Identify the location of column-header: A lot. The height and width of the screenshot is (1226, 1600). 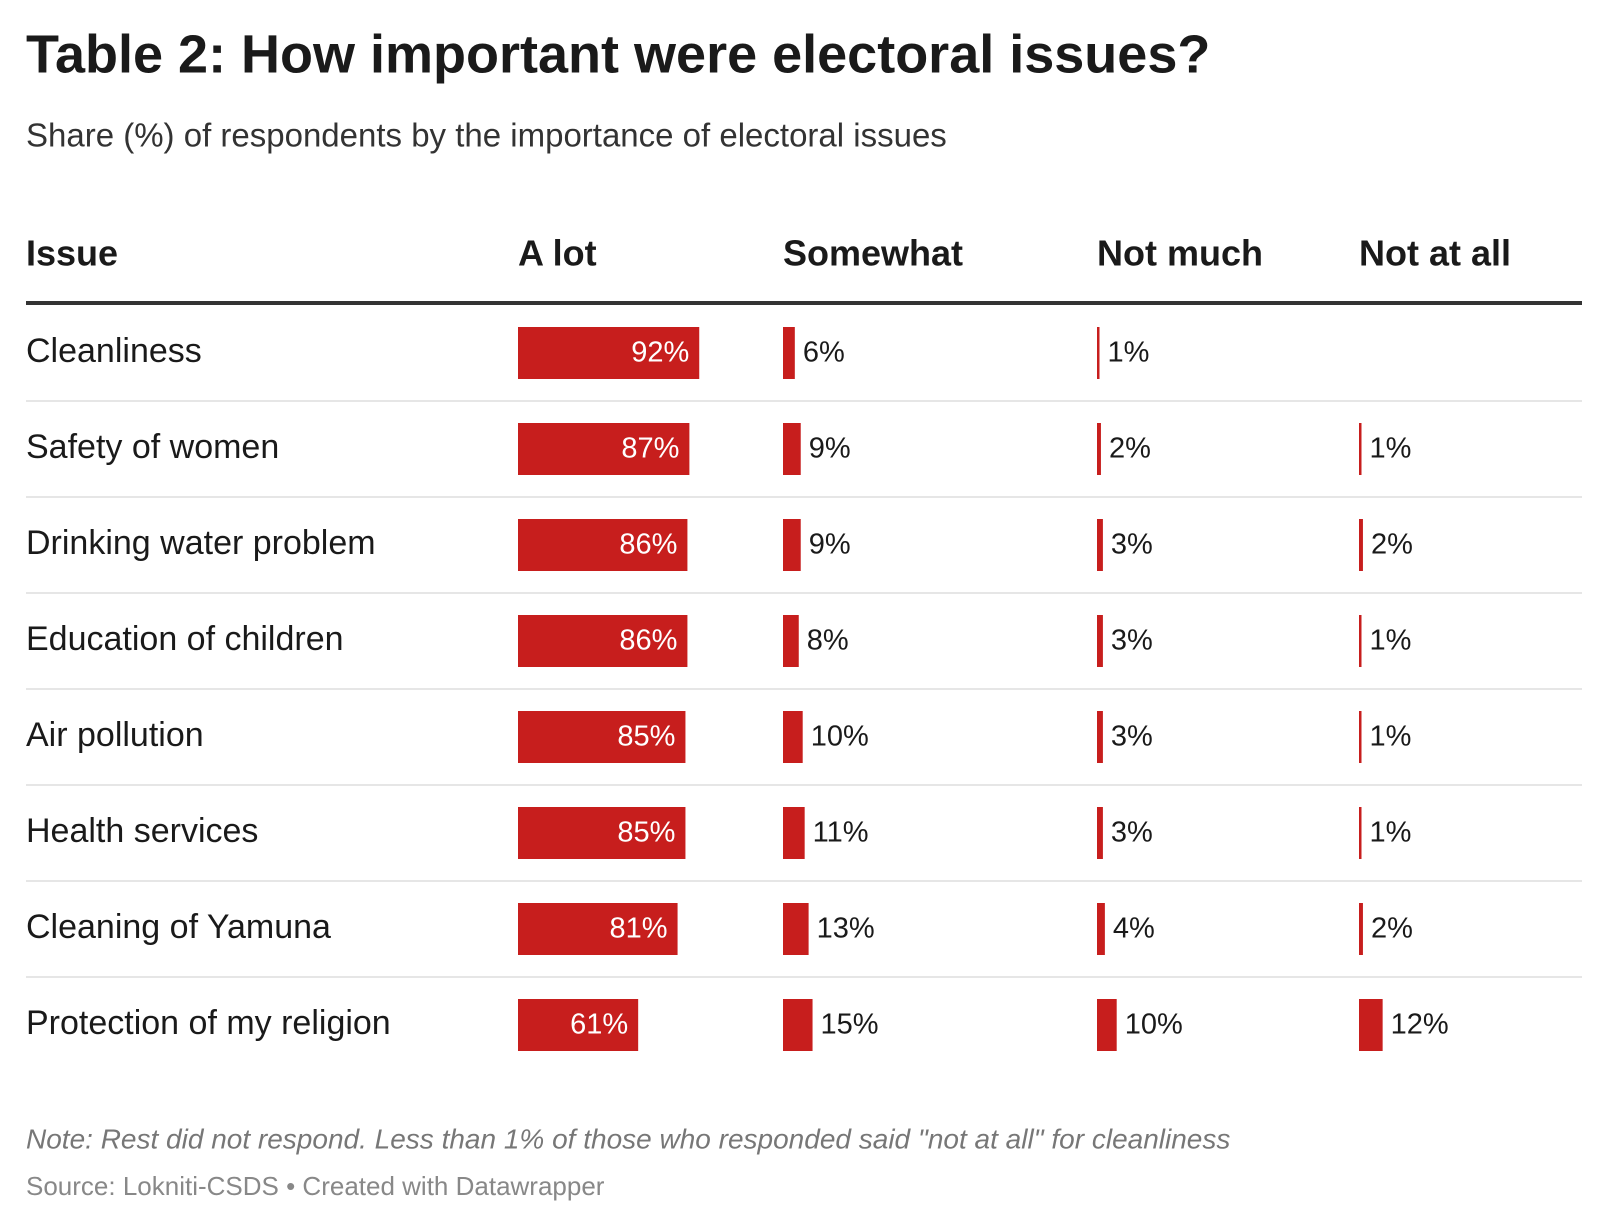
(557, 253).